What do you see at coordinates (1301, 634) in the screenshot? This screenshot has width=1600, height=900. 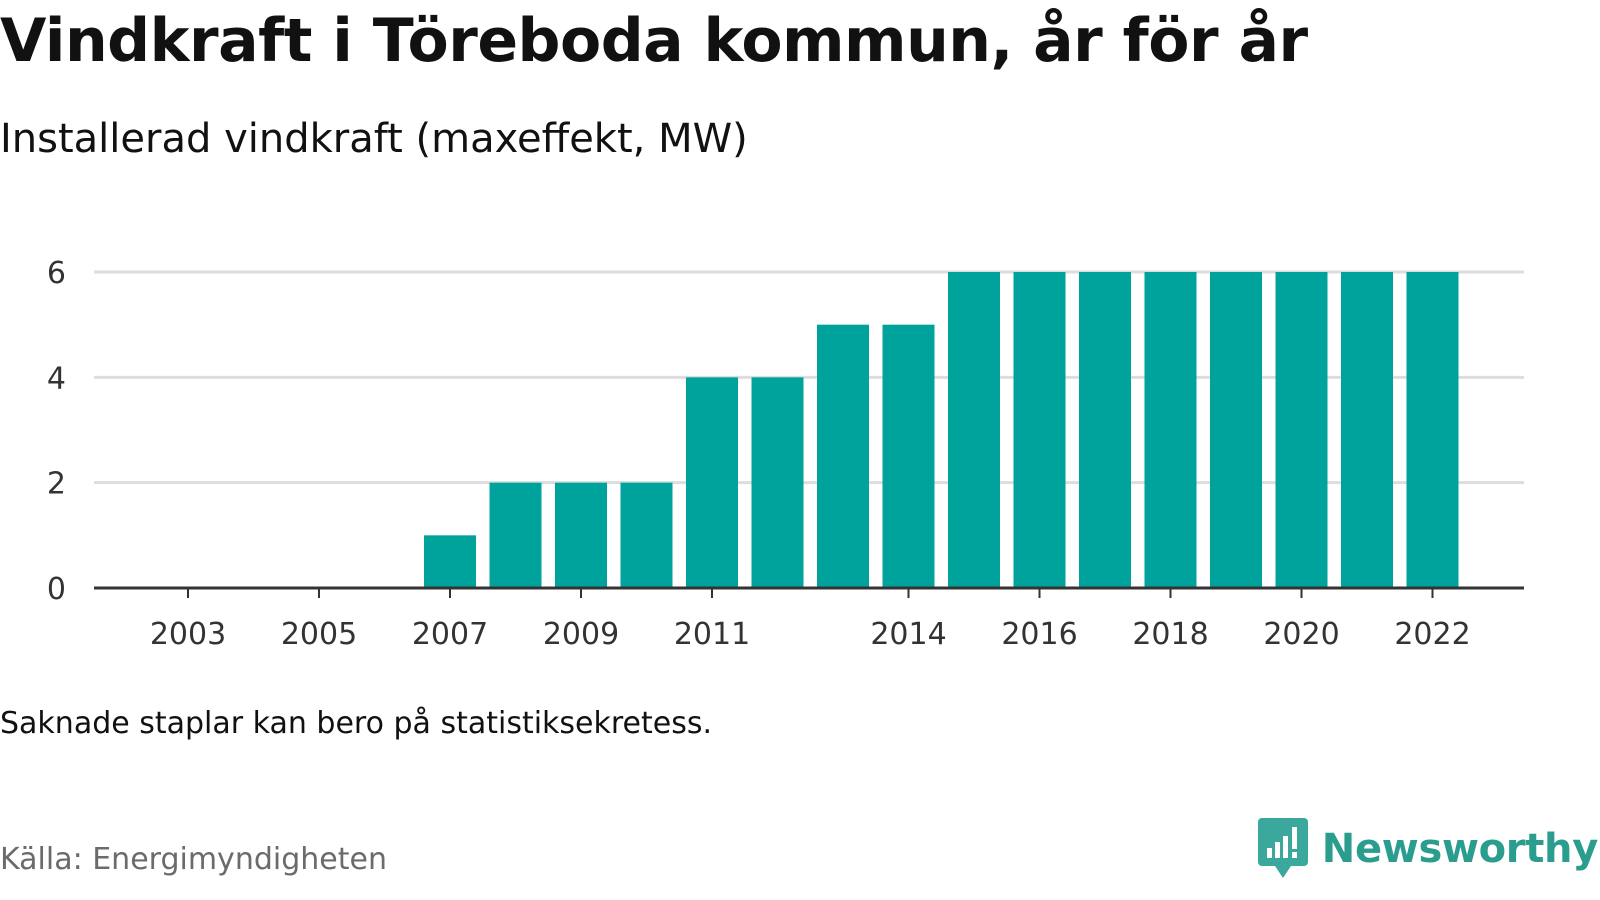 I see `x-tick-label-2020: 2020` at bounding box center [1301, 634].